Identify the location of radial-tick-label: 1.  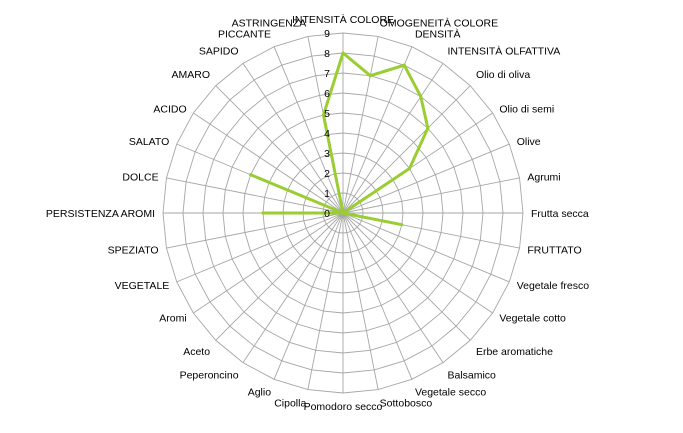
(327, 194).